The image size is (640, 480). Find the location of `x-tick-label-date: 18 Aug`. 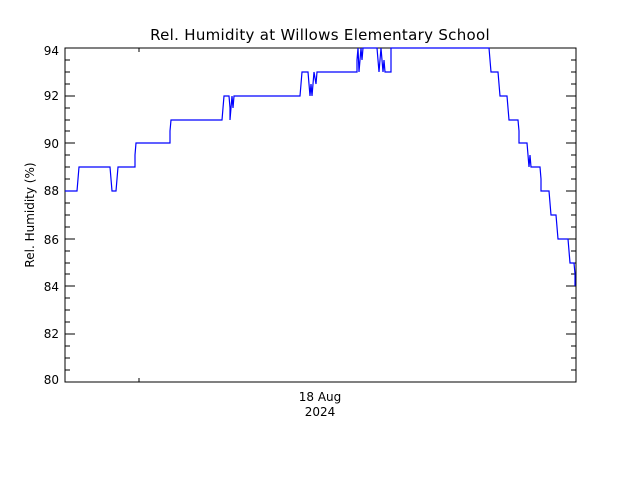

x-tick-label-date: 18 Aug is located at coordinates (320, 397).